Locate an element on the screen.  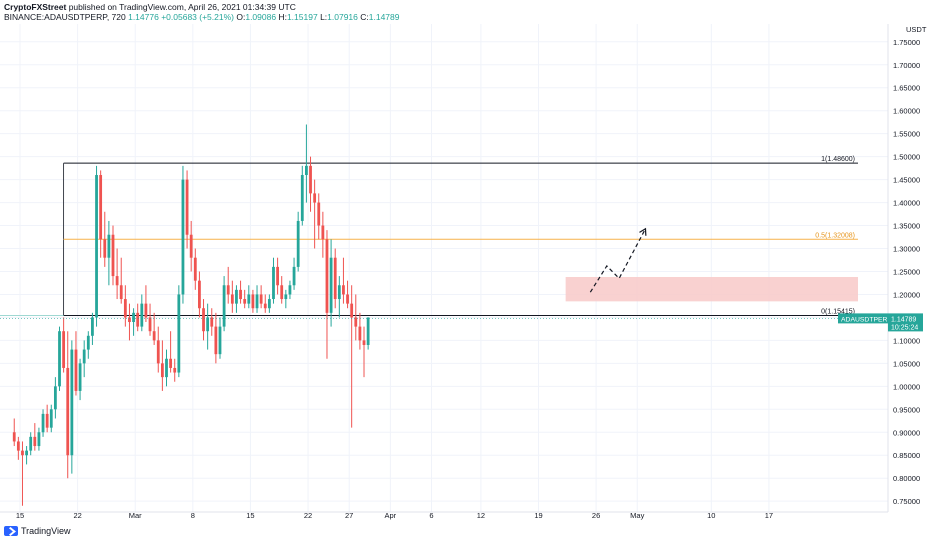
x-tick-label: May is located at coordinates (637, 515).